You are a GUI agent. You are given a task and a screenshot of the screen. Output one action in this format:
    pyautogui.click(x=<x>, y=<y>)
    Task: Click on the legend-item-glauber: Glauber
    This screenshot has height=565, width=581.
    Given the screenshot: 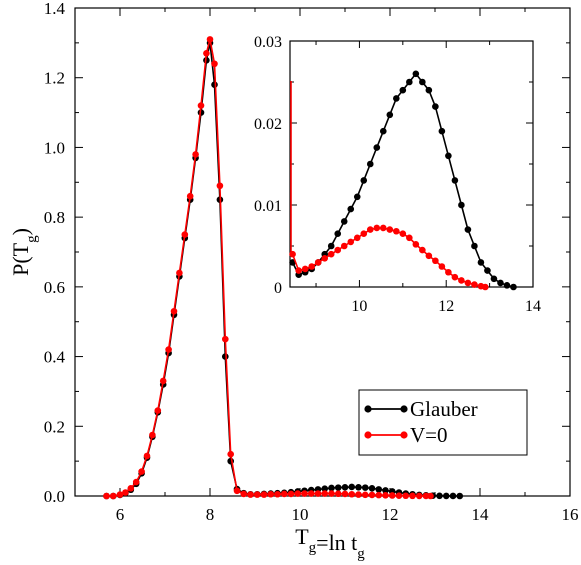 What is the action you would take?
    pyautogui.click(x=421, y=409)
    